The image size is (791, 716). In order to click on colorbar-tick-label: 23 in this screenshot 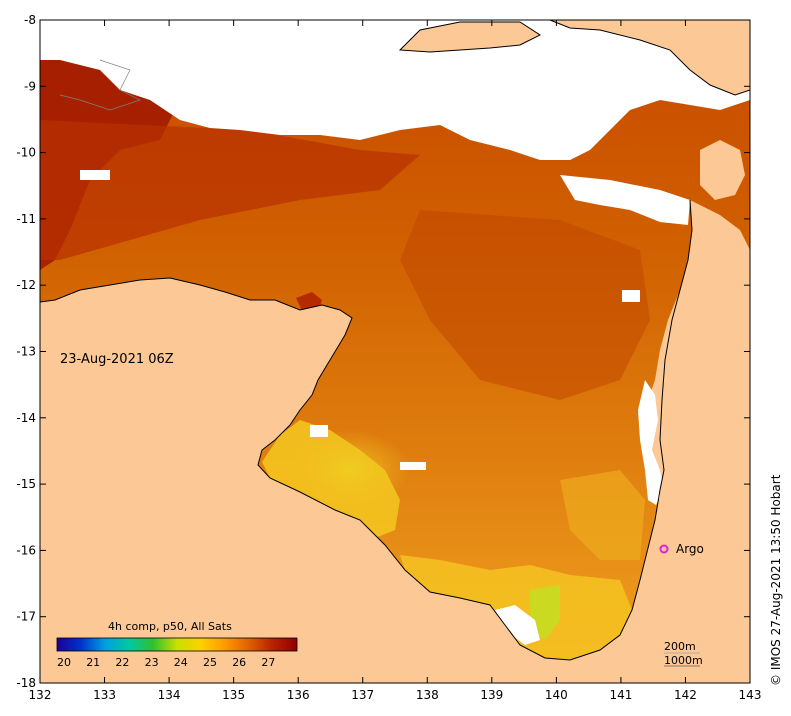, I will do `click(152, 662)`.